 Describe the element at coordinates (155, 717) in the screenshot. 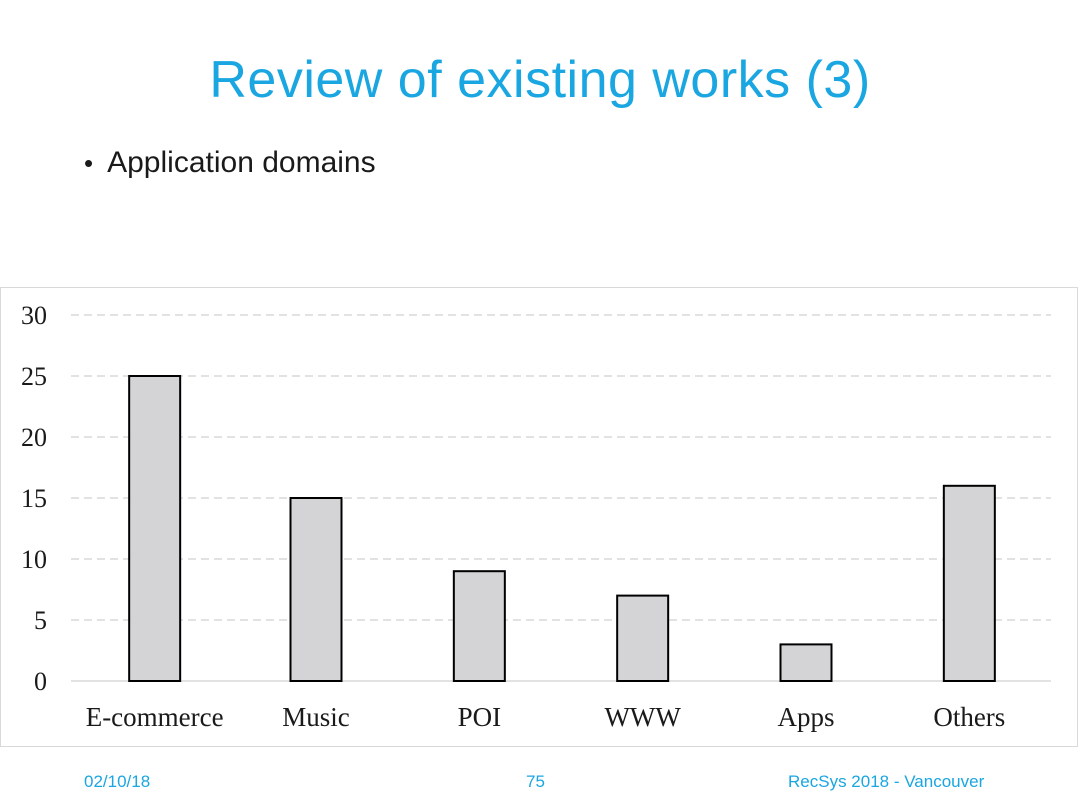

I see `x-category-label: E-commerce` at that location.